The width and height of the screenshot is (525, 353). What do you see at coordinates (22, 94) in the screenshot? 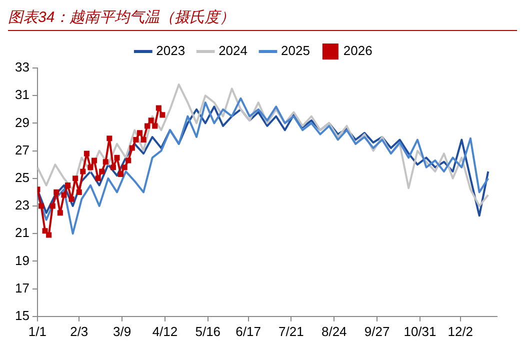
I see `y-tick-label: 31` at bounding box center [22, 94].